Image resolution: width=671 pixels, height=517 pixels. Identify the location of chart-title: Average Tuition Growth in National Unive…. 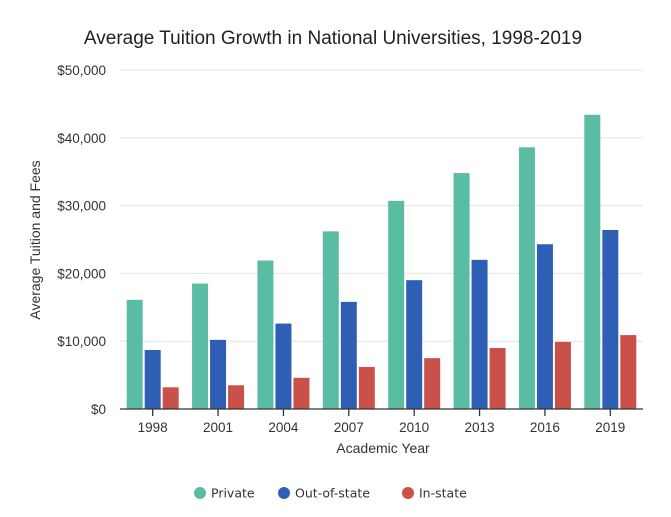
(333, 38).